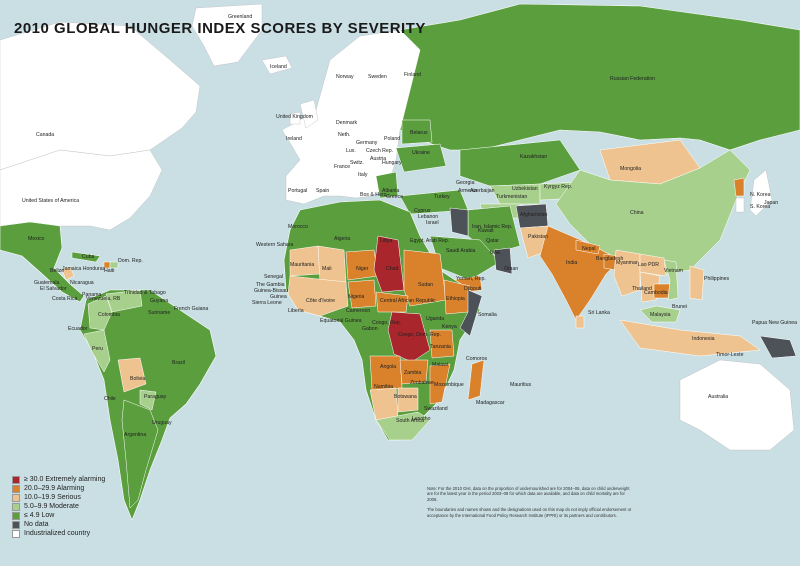 The image size is (800, 566). I want to click on label-neth: Neth., so click(344, 135).